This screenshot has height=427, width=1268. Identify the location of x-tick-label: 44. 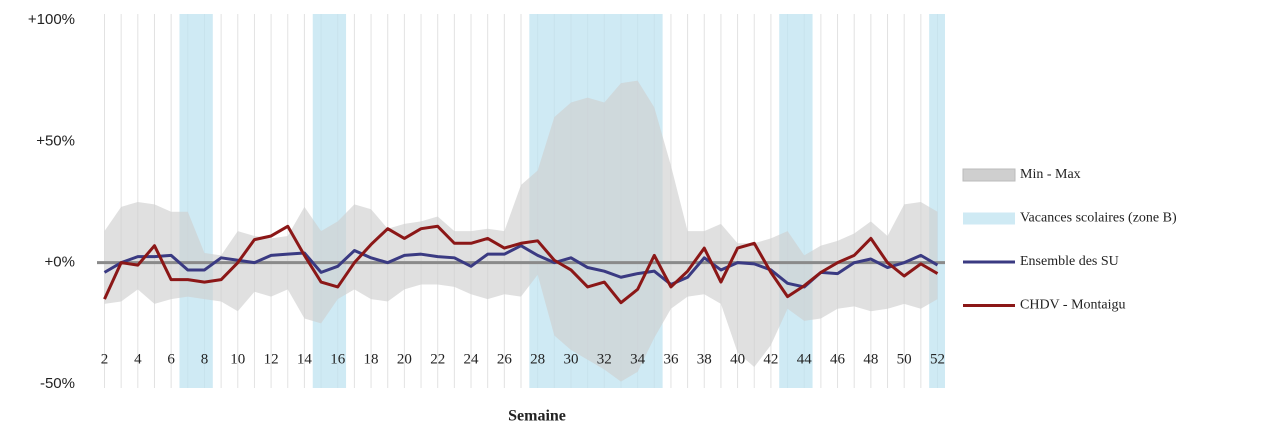
(805, 359).